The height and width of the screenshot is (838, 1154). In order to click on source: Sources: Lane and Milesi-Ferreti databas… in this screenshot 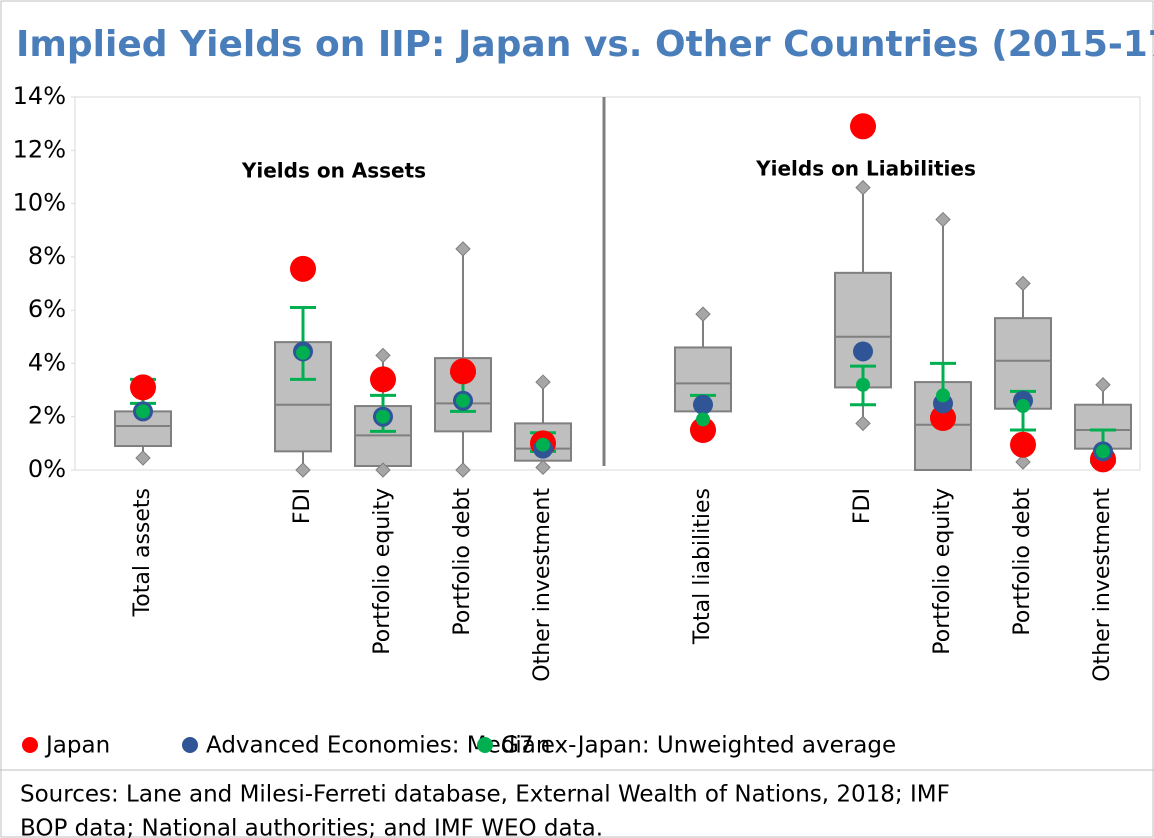, I will do `click(485, 795)`.